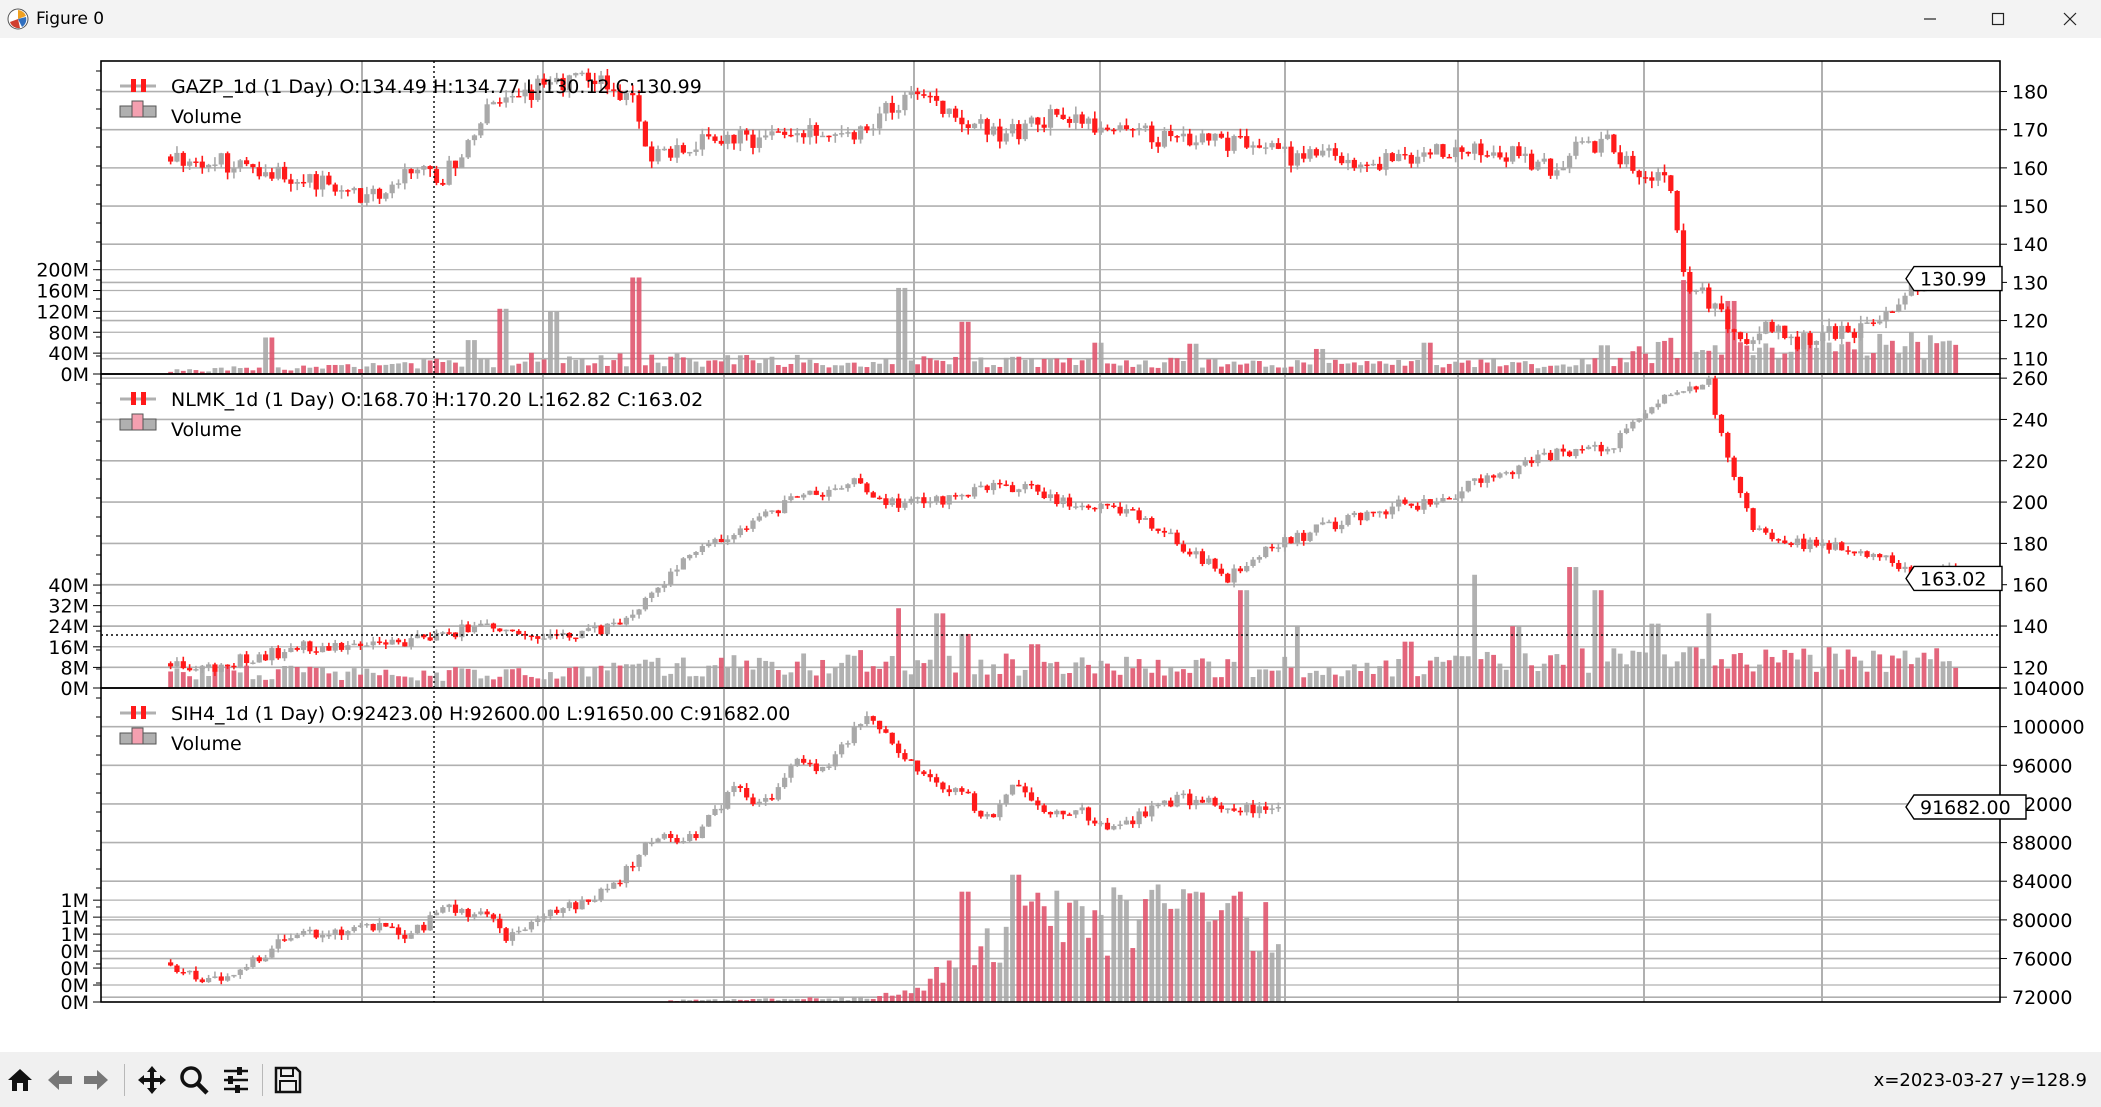 The height and width of the screenshot is (1107, 2101). Describe the element at coordinates (75, 901) in the screenshot. I see `volume-tick-label: 1M` at that location.